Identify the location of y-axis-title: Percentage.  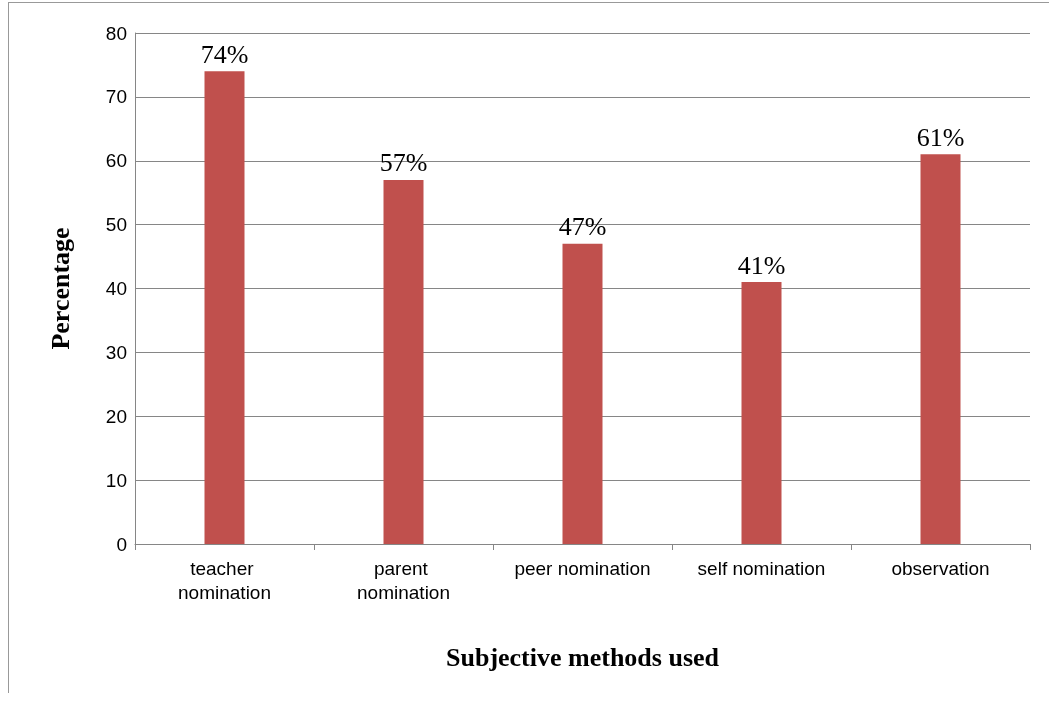
(60, 288).